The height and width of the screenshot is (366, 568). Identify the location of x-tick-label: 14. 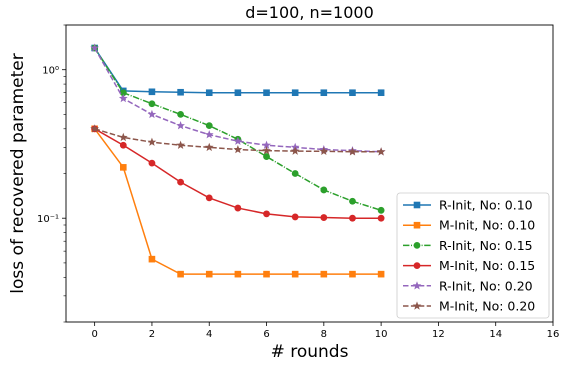
(495, 334).